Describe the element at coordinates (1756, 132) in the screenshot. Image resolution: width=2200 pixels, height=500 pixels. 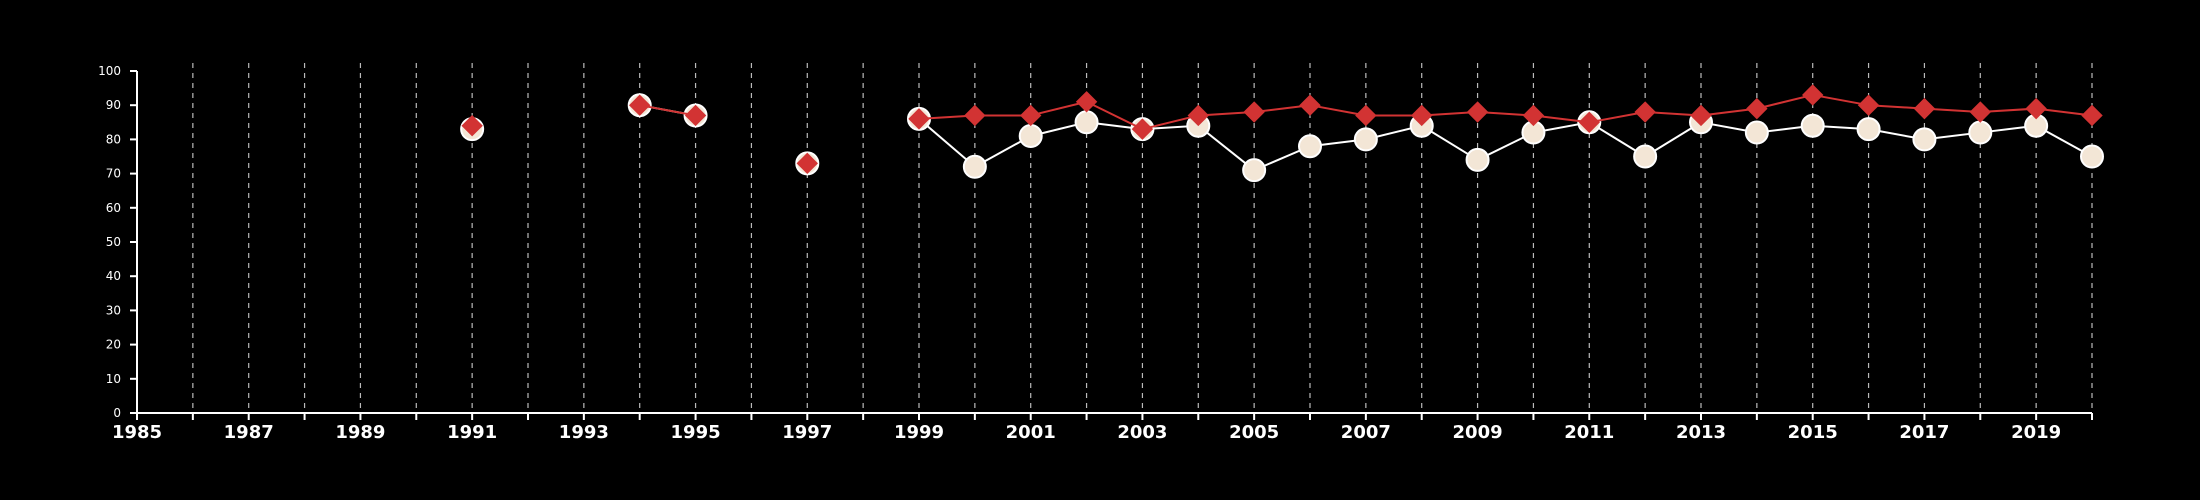
I see `series-0-point-2014` at that location.